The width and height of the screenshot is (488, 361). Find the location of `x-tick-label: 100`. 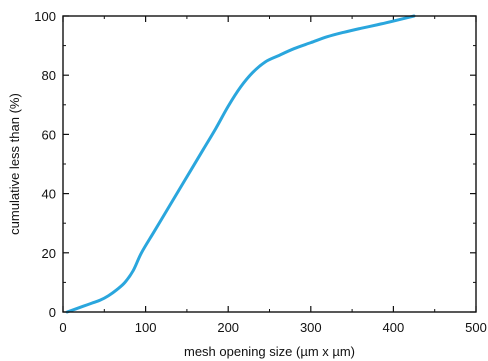

x-tick-label: 100 is located at coordinates (146, 327).